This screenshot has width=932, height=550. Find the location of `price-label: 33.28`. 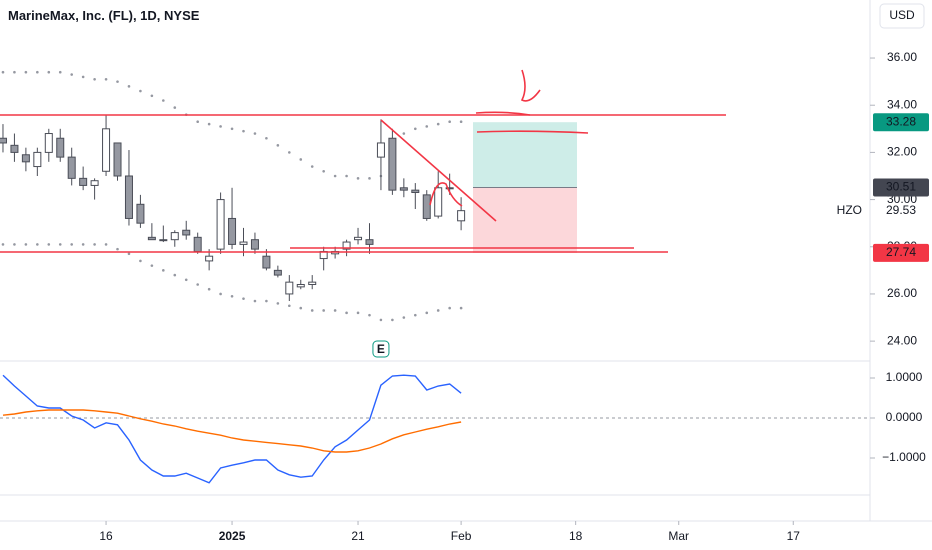

price-label: 33.28 is located at coordinates (901, 121).